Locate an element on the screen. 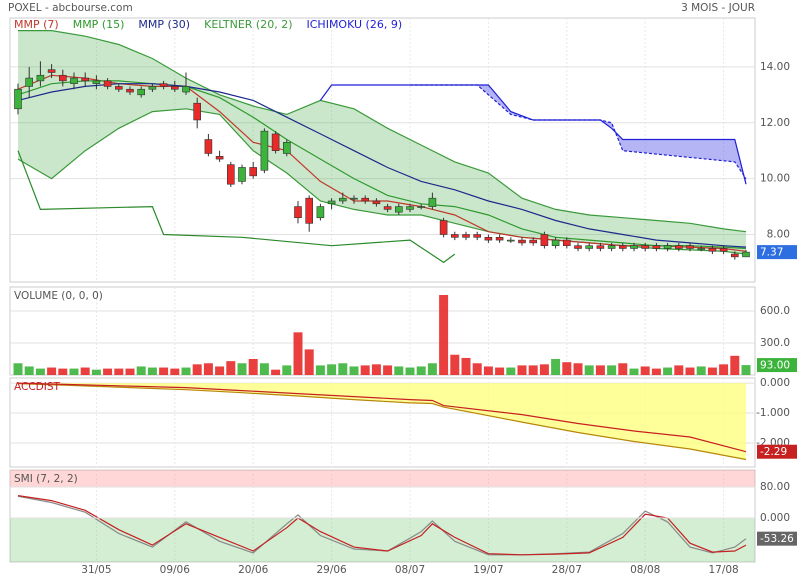 The height and width of the screenshot is (580, 800). x-tick-label: 29/06 is located at coordinates (331, 570).